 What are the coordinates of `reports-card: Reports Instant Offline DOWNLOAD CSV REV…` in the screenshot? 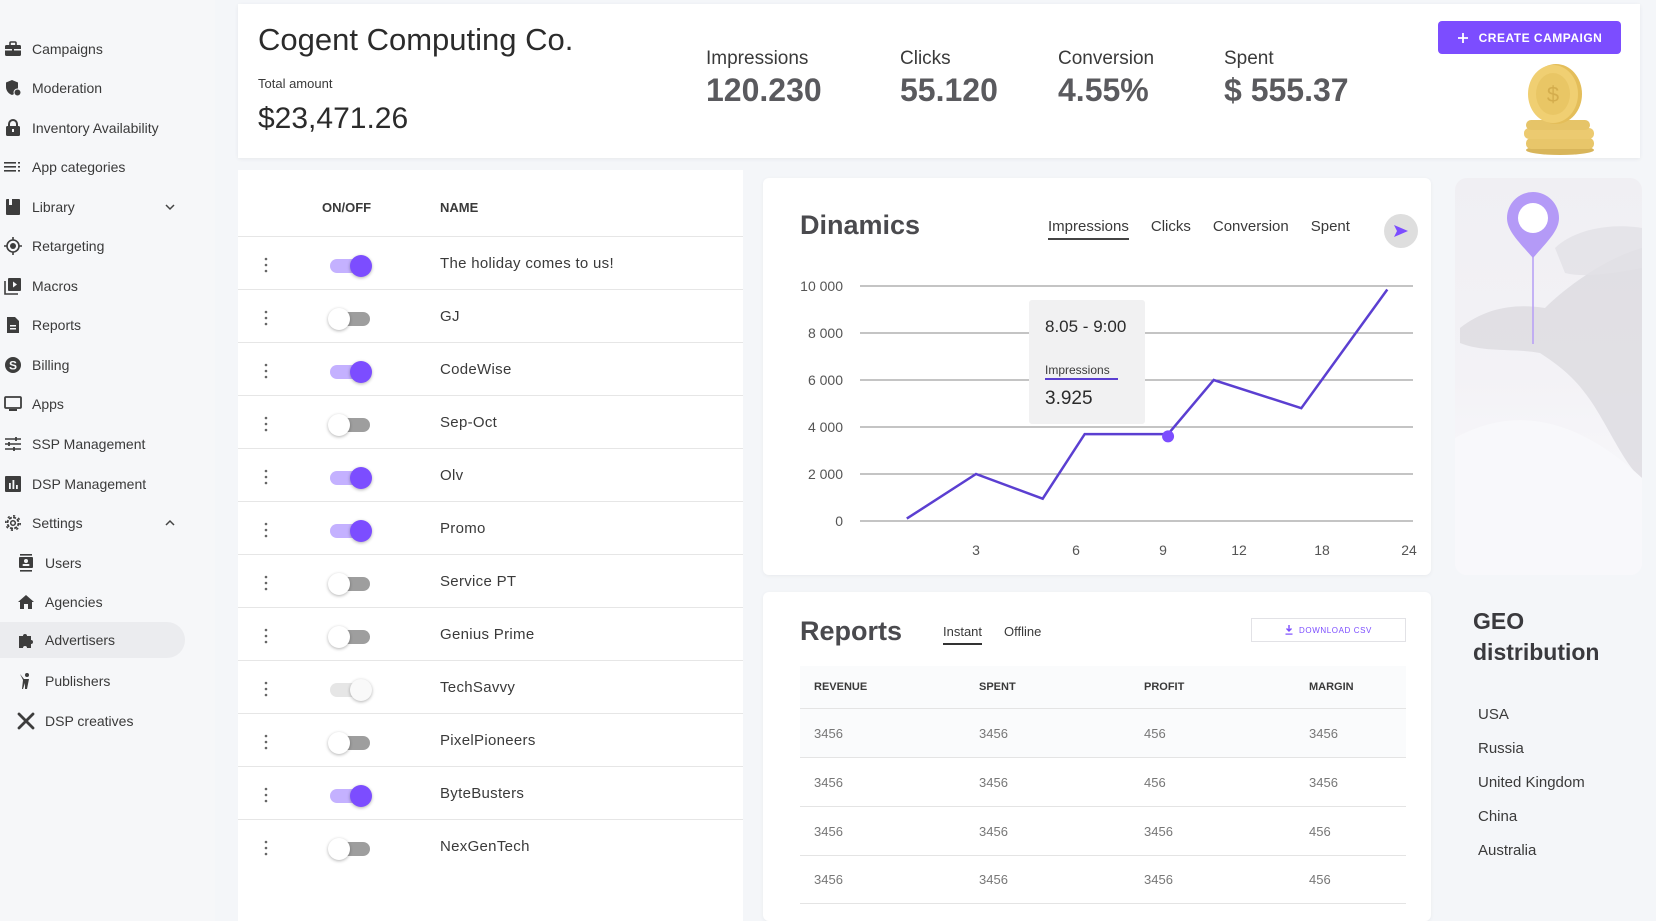 It's located at (1097, 756).